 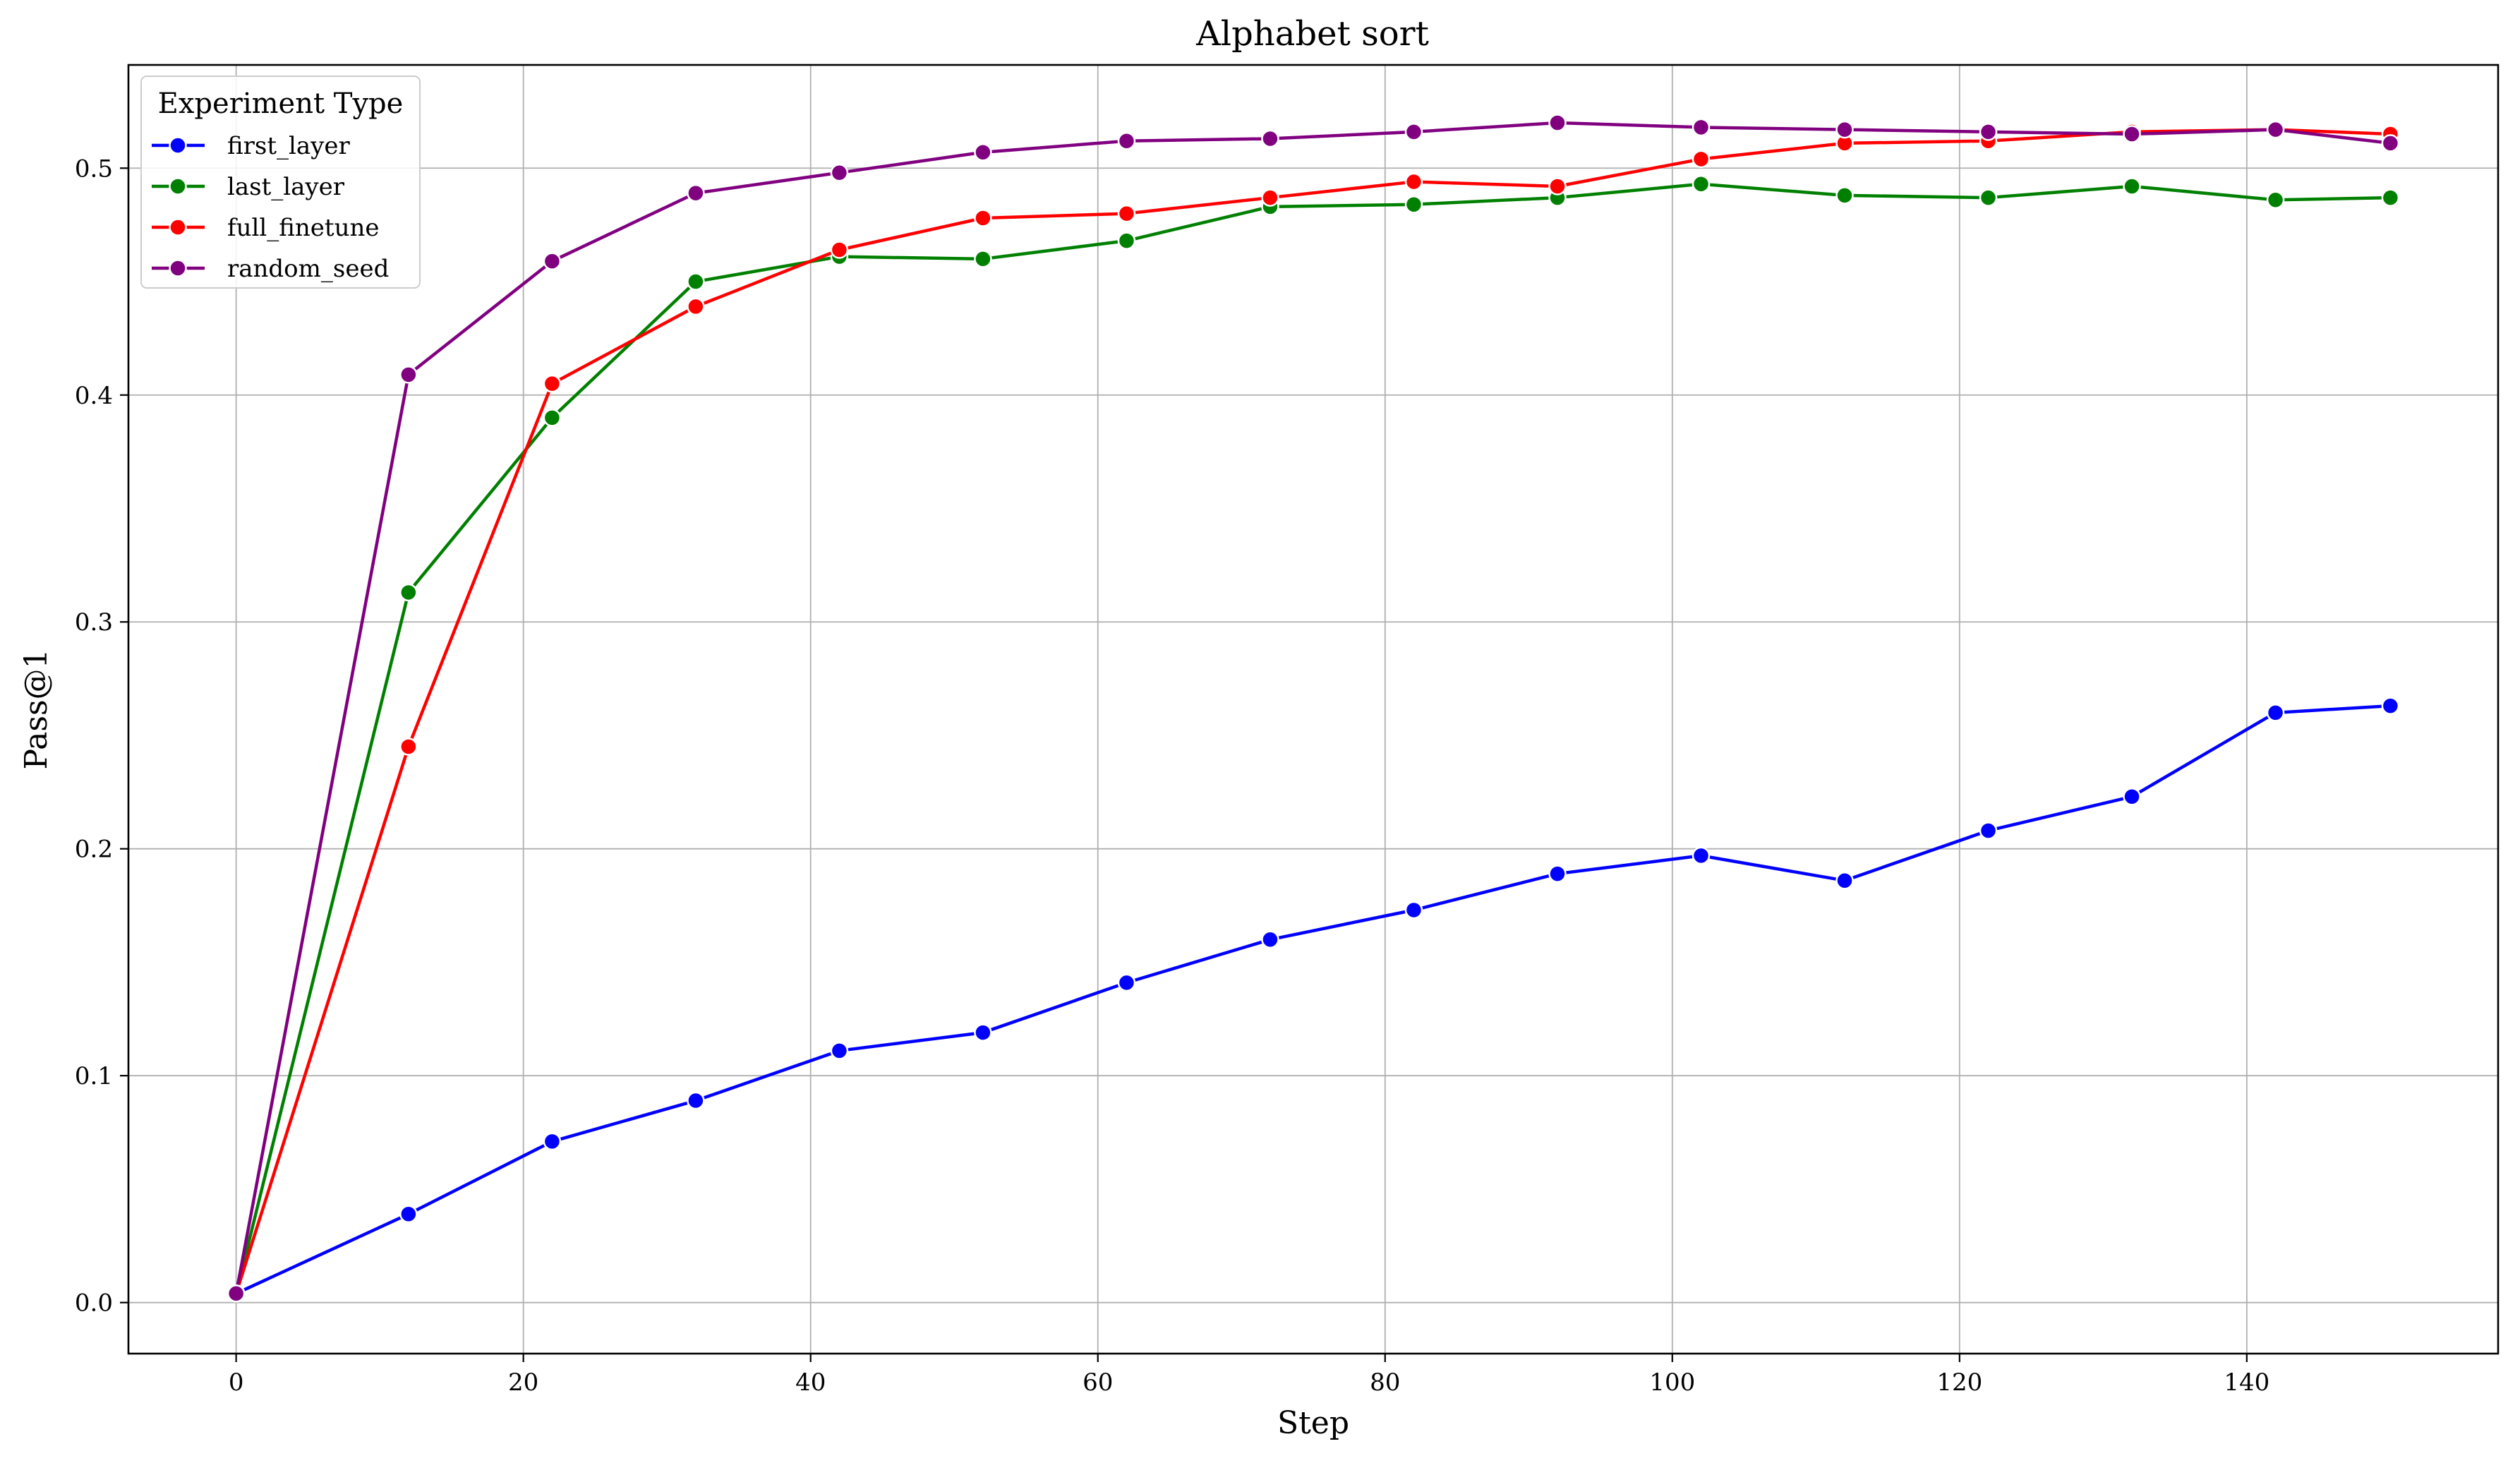 What do you see at coordinates (94, 622) in the screenshot?
I see `y-tick-label: 0.3` at bounding box center [94, 622].